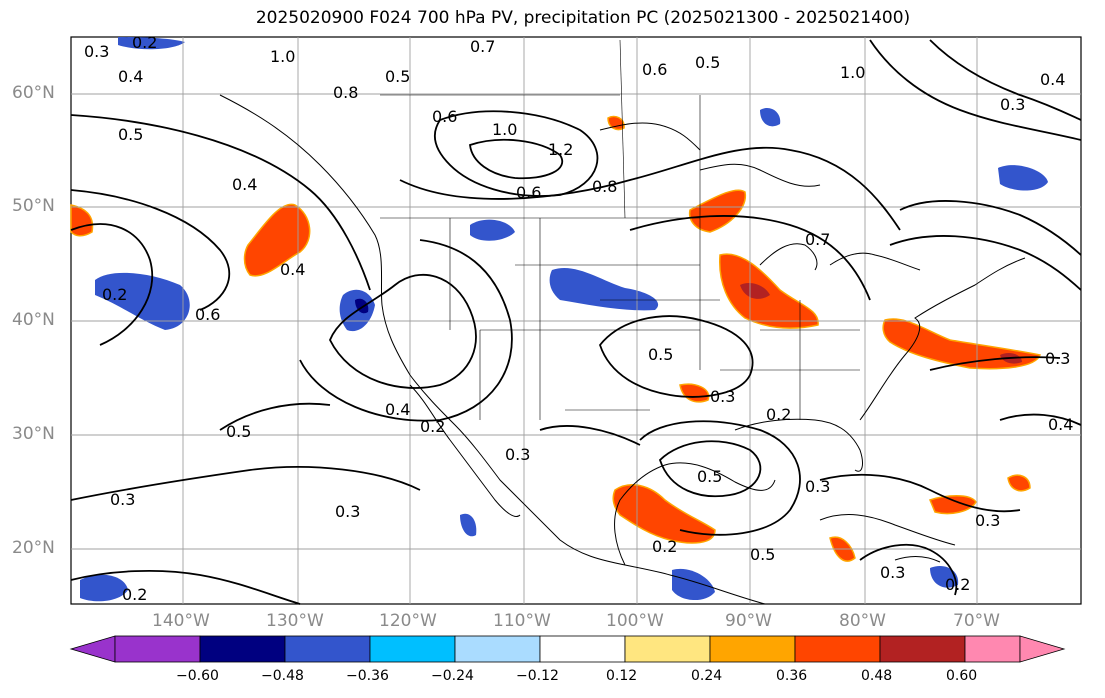 The width and height of the screenshot is (1105, 698). I want to click on lat-label: 30°N, so click(33, 434).